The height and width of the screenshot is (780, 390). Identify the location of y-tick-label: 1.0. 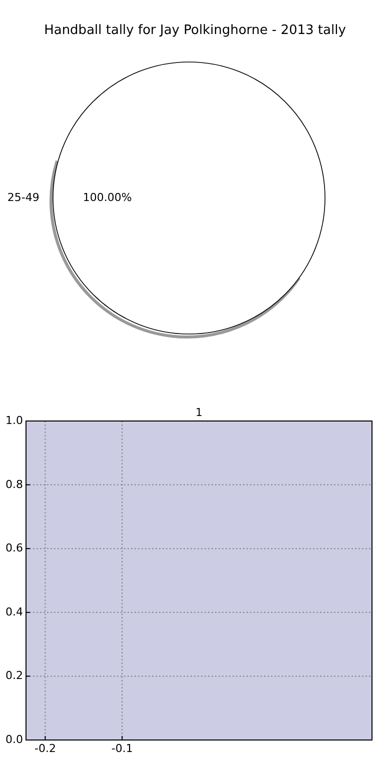
(14, 421).